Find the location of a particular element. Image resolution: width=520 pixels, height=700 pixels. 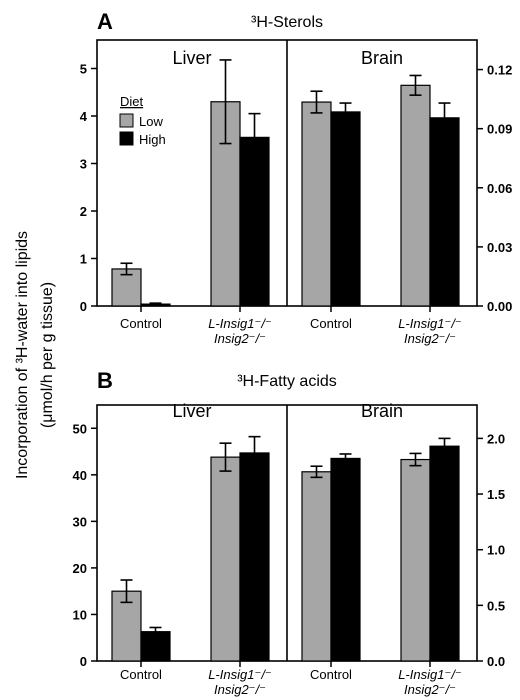

panel-a-liver-tick-label: 4 is located at coordinates (84, 116).